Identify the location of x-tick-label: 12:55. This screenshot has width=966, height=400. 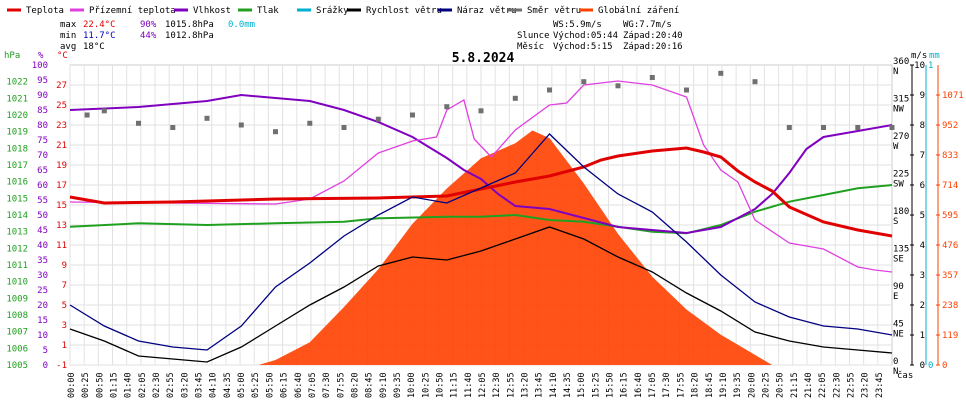
(511, 385).